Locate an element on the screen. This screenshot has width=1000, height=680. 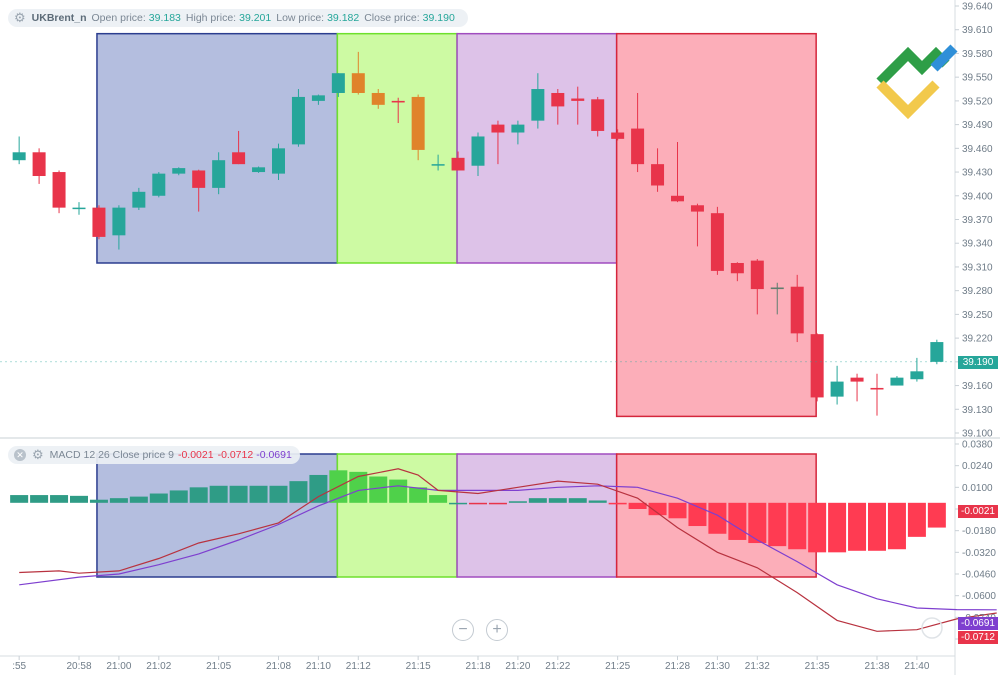
price-tick-label: 39.550 is located at coordinates (977, 78).